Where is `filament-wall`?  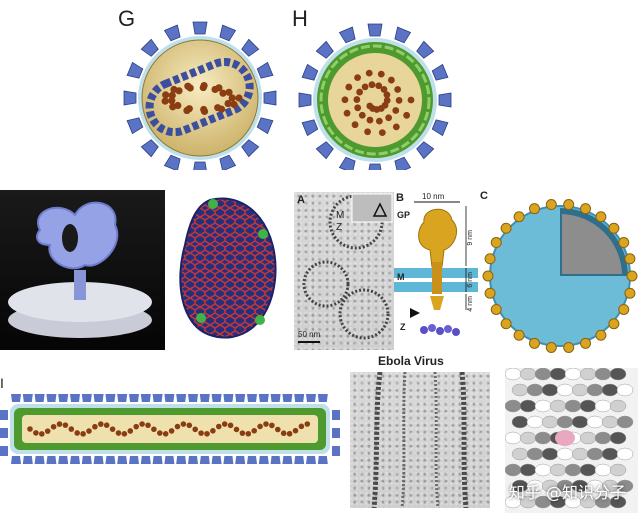 filament-wall is located at coordinates (464, 440).